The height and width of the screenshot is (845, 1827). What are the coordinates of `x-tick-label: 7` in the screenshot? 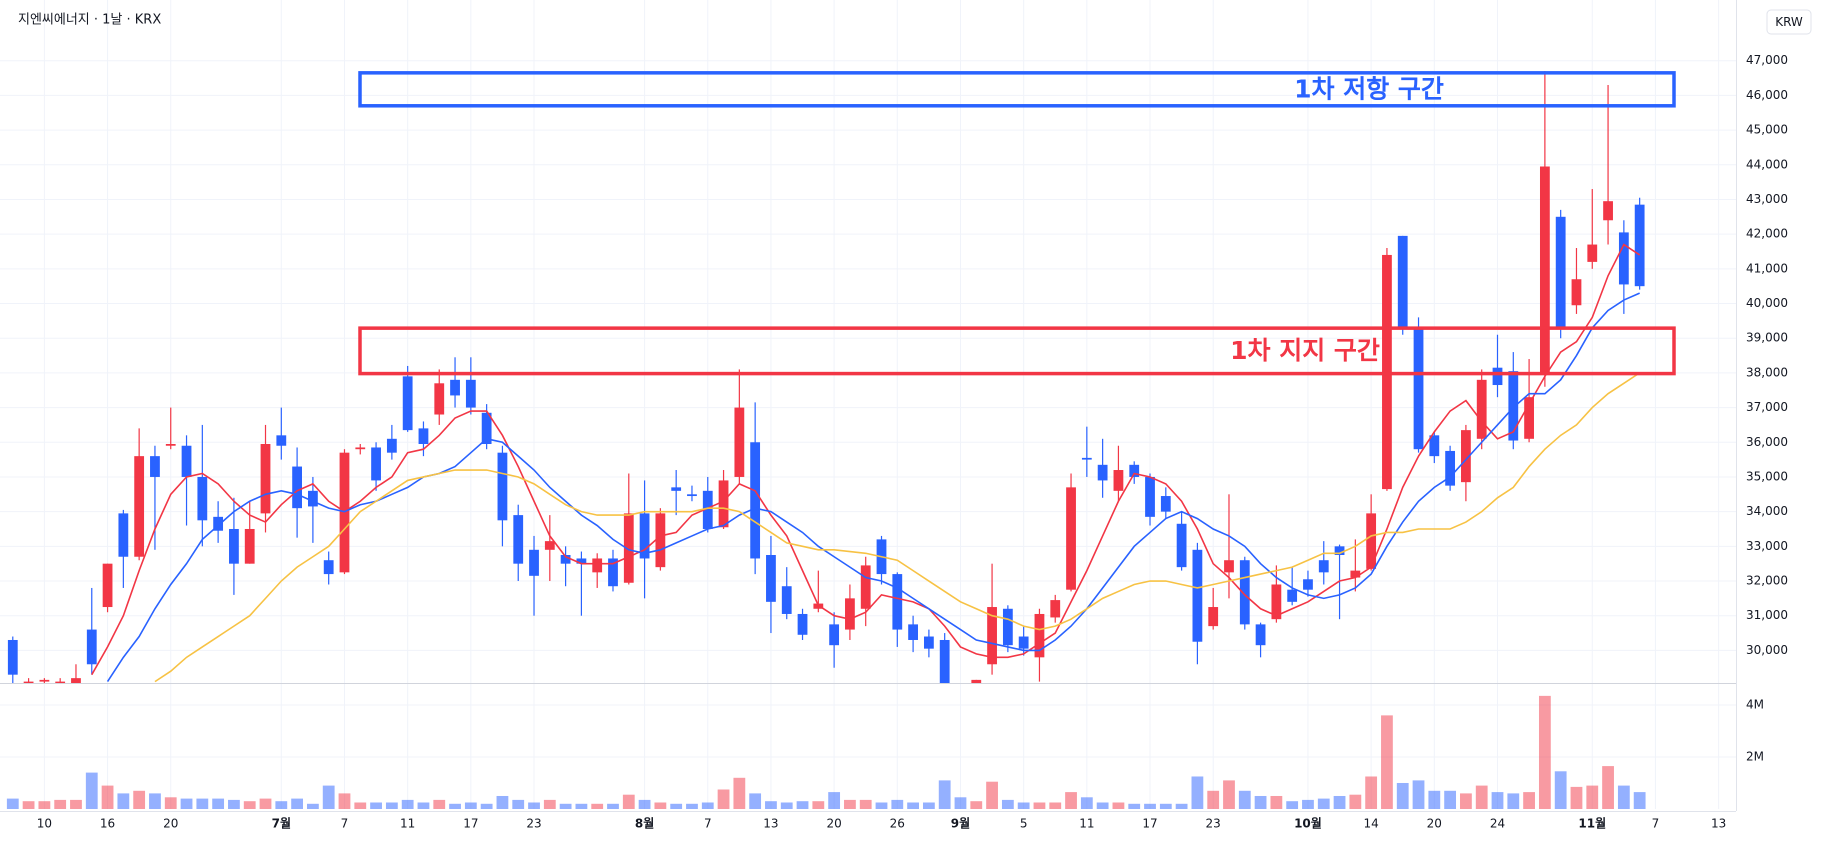 It's located at (708, 824).